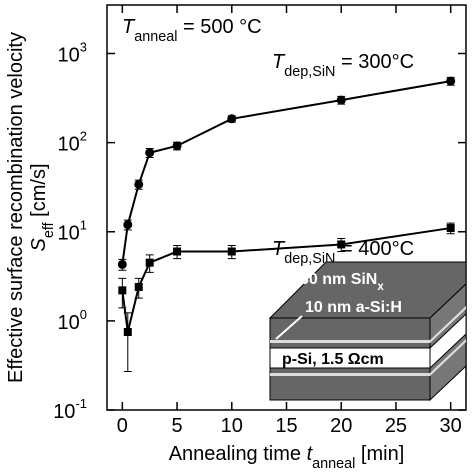 The image size is (474, 473). I want to click on inset-label: 60 nm SiNx, so click(342, 282).